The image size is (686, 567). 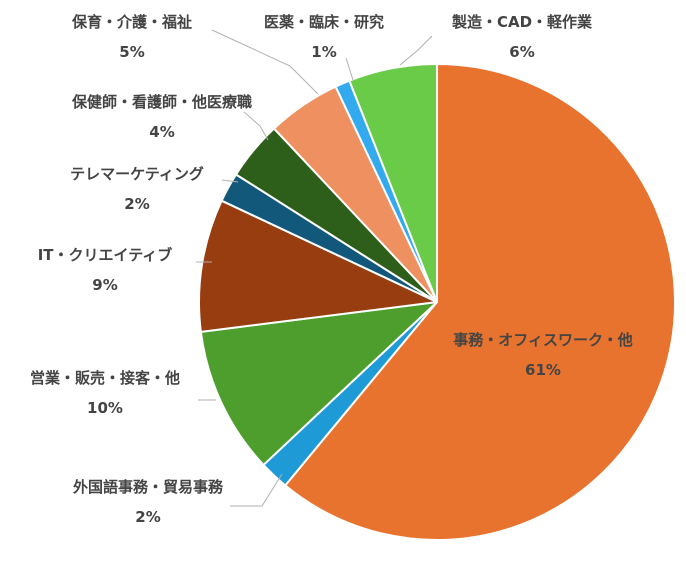 What do you see at coordinates (131, 22) in the screenshot?
I see `slice-category-label: 保育・介護・福祉` at bounding box center [131, 22].